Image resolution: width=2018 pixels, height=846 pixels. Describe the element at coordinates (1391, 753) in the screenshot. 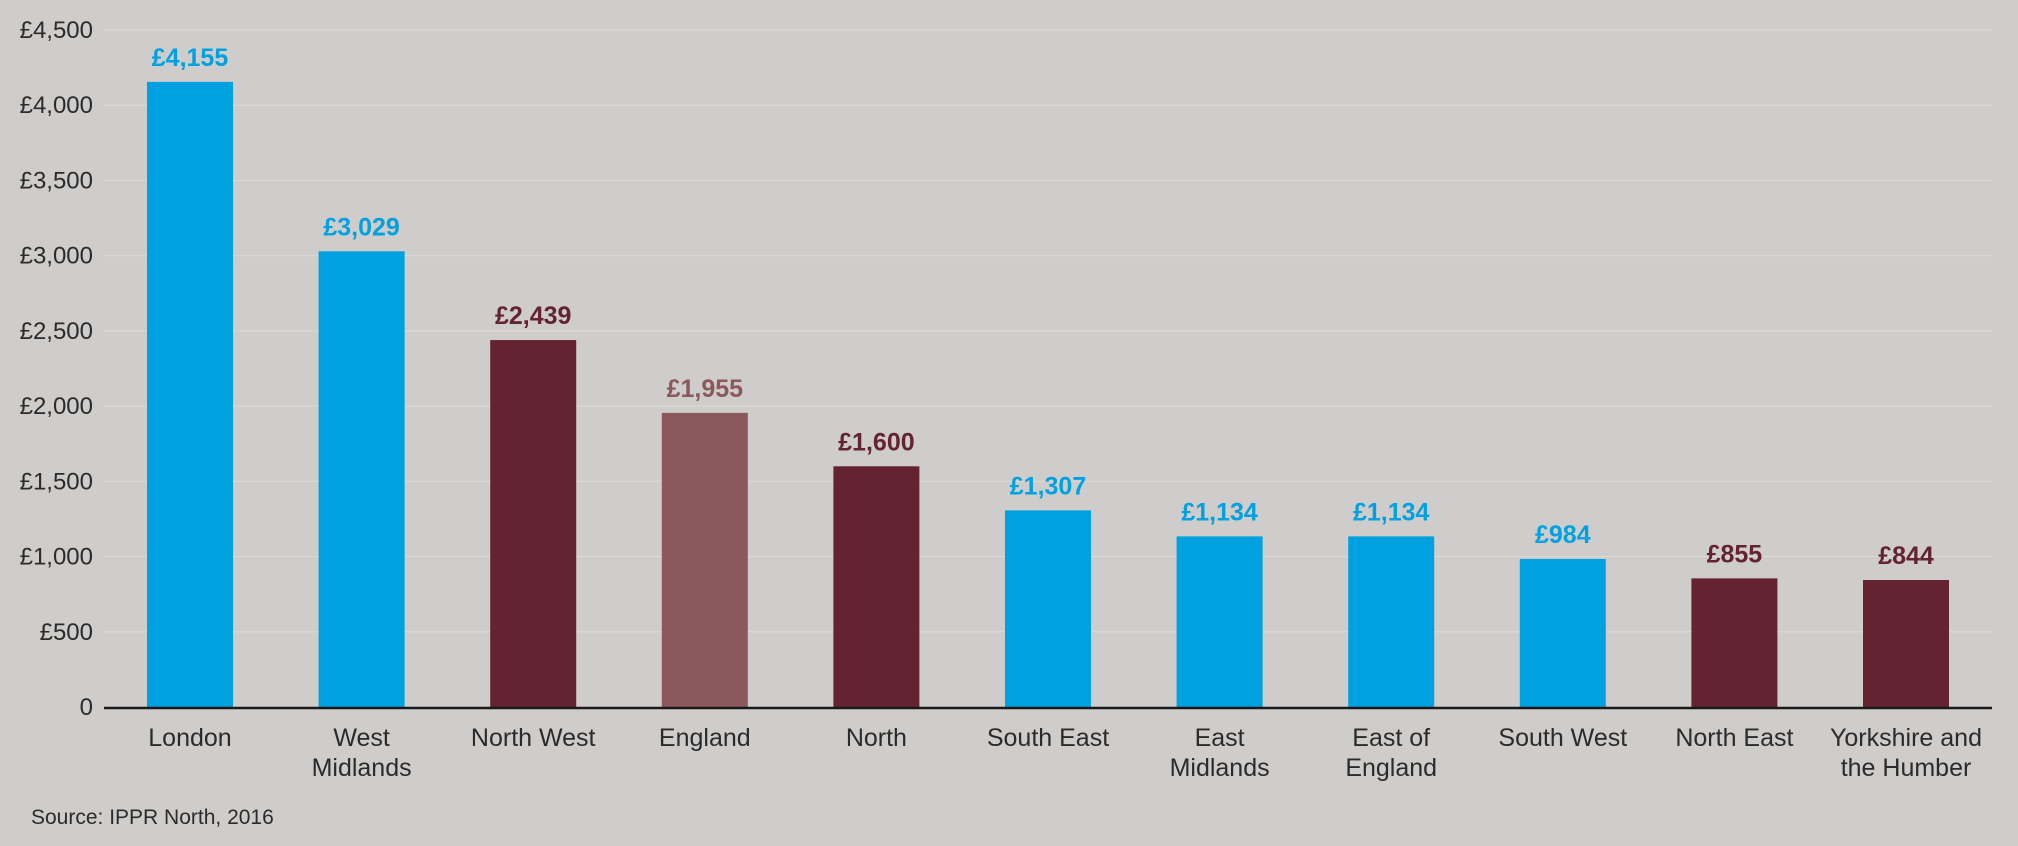

I see `x-tick-label: East of England` at that location.